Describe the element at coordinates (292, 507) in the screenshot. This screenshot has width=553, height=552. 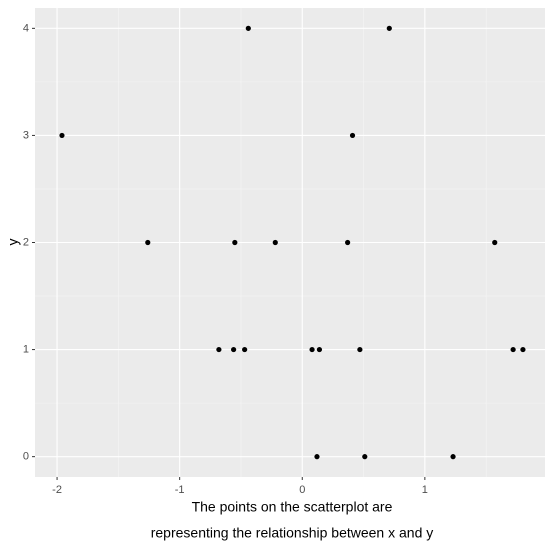
I see `caption-line: The points on the scatterplot are` at that location.